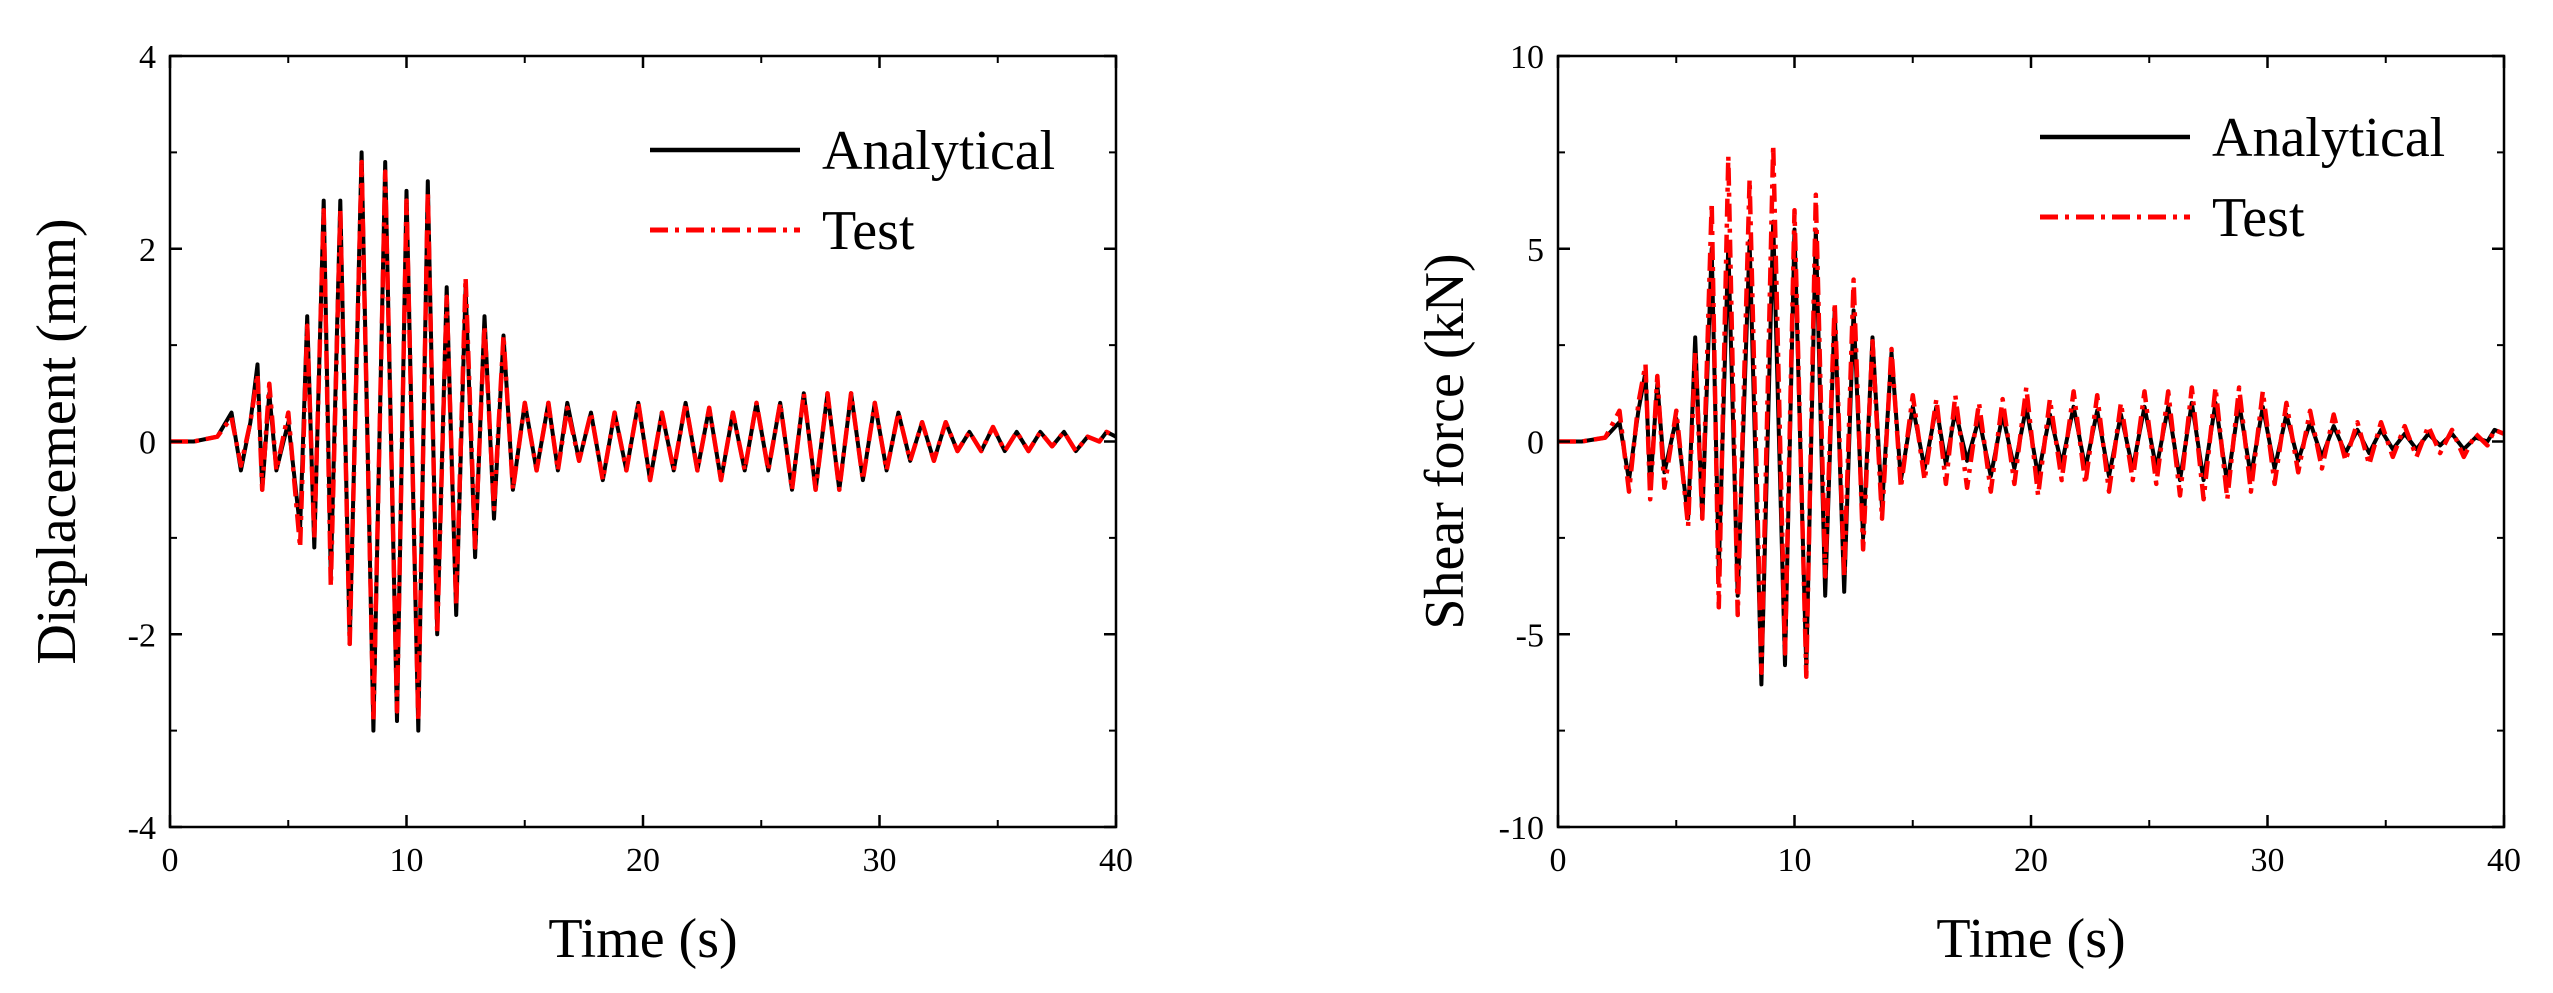 The width and height of the screenshot is (2553, 993). What do you see at coordinates (1521, 828) in the screenshot?
I see `y-tick-label: -10` at bounding box center [1521, 828].